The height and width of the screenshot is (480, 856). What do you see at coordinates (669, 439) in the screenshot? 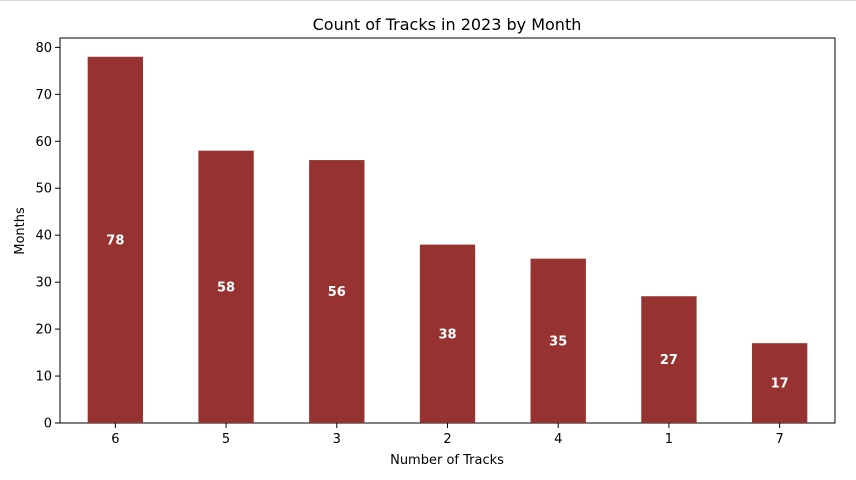
I see `x-tick-label: 1` at bounding box center [669, 439].